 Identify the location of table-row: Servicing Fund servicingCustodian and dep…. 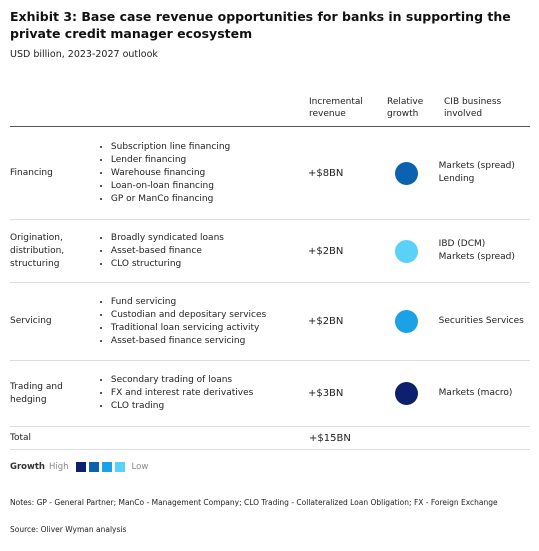
(270, 322).